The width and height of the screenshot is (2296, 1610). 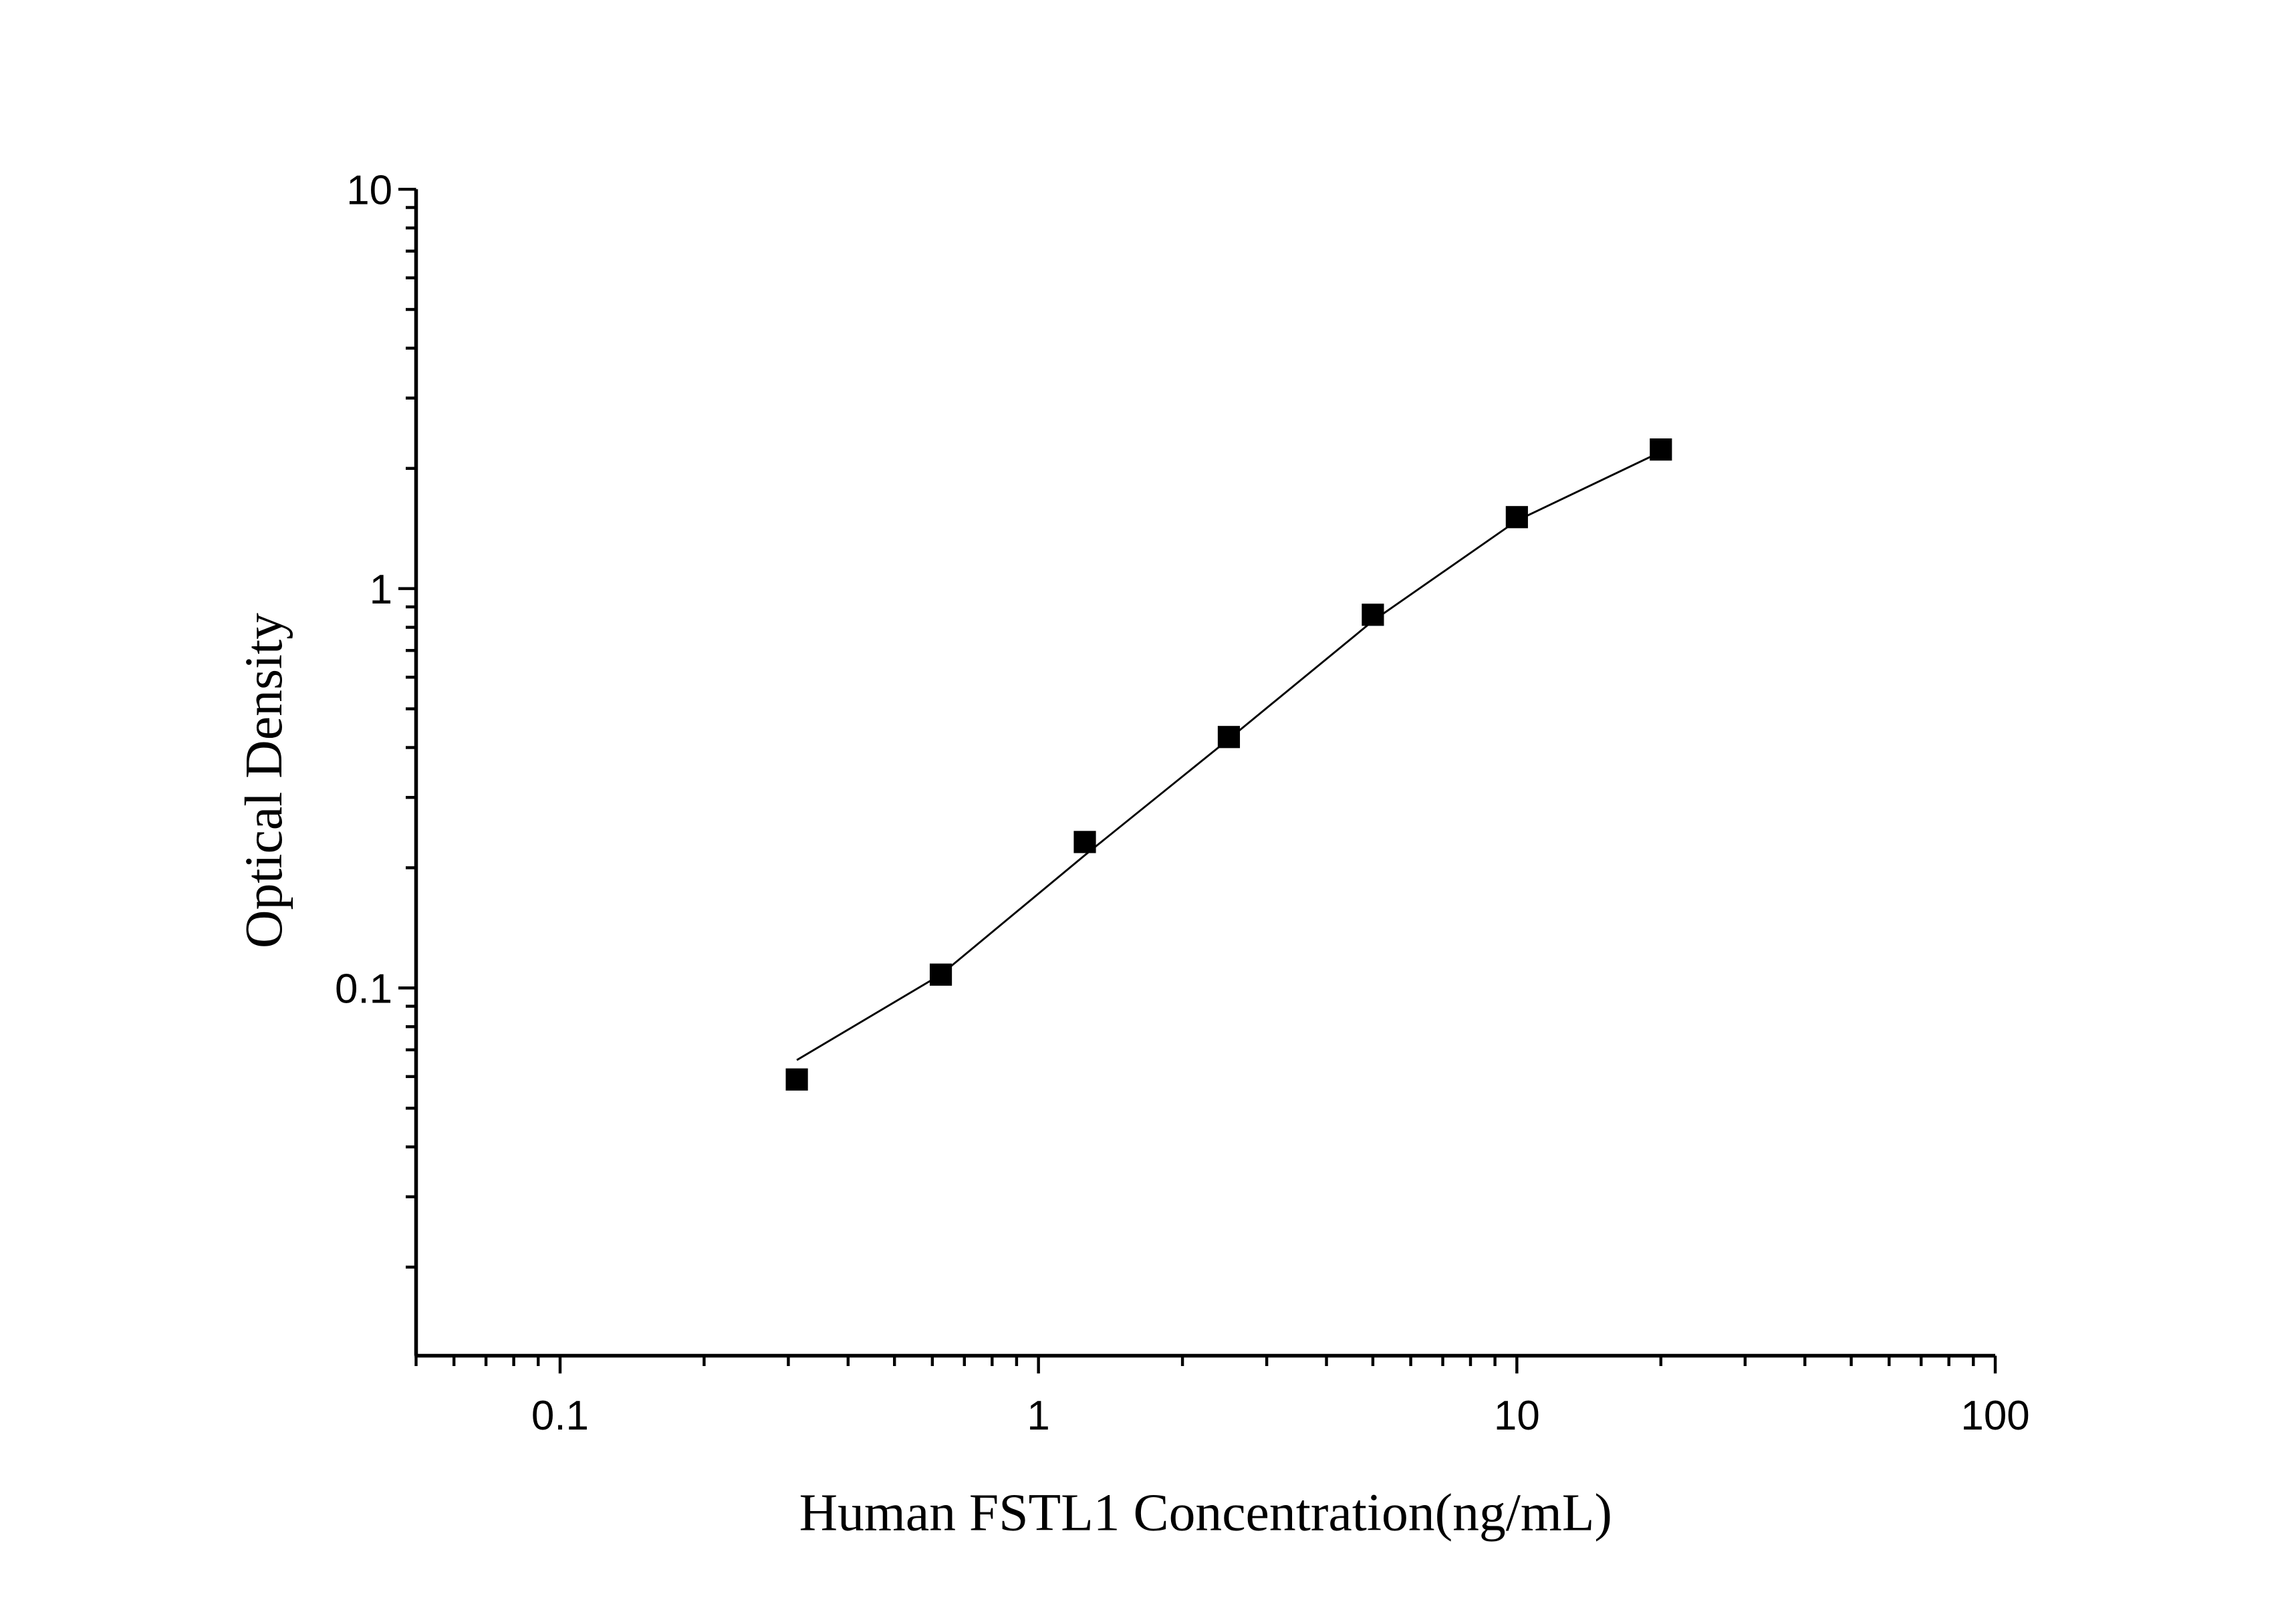 What do you see at coordinates (363, 989) in the screenshot?
I see `y-tick-label: 0.1` at bounding box center [363, 989].